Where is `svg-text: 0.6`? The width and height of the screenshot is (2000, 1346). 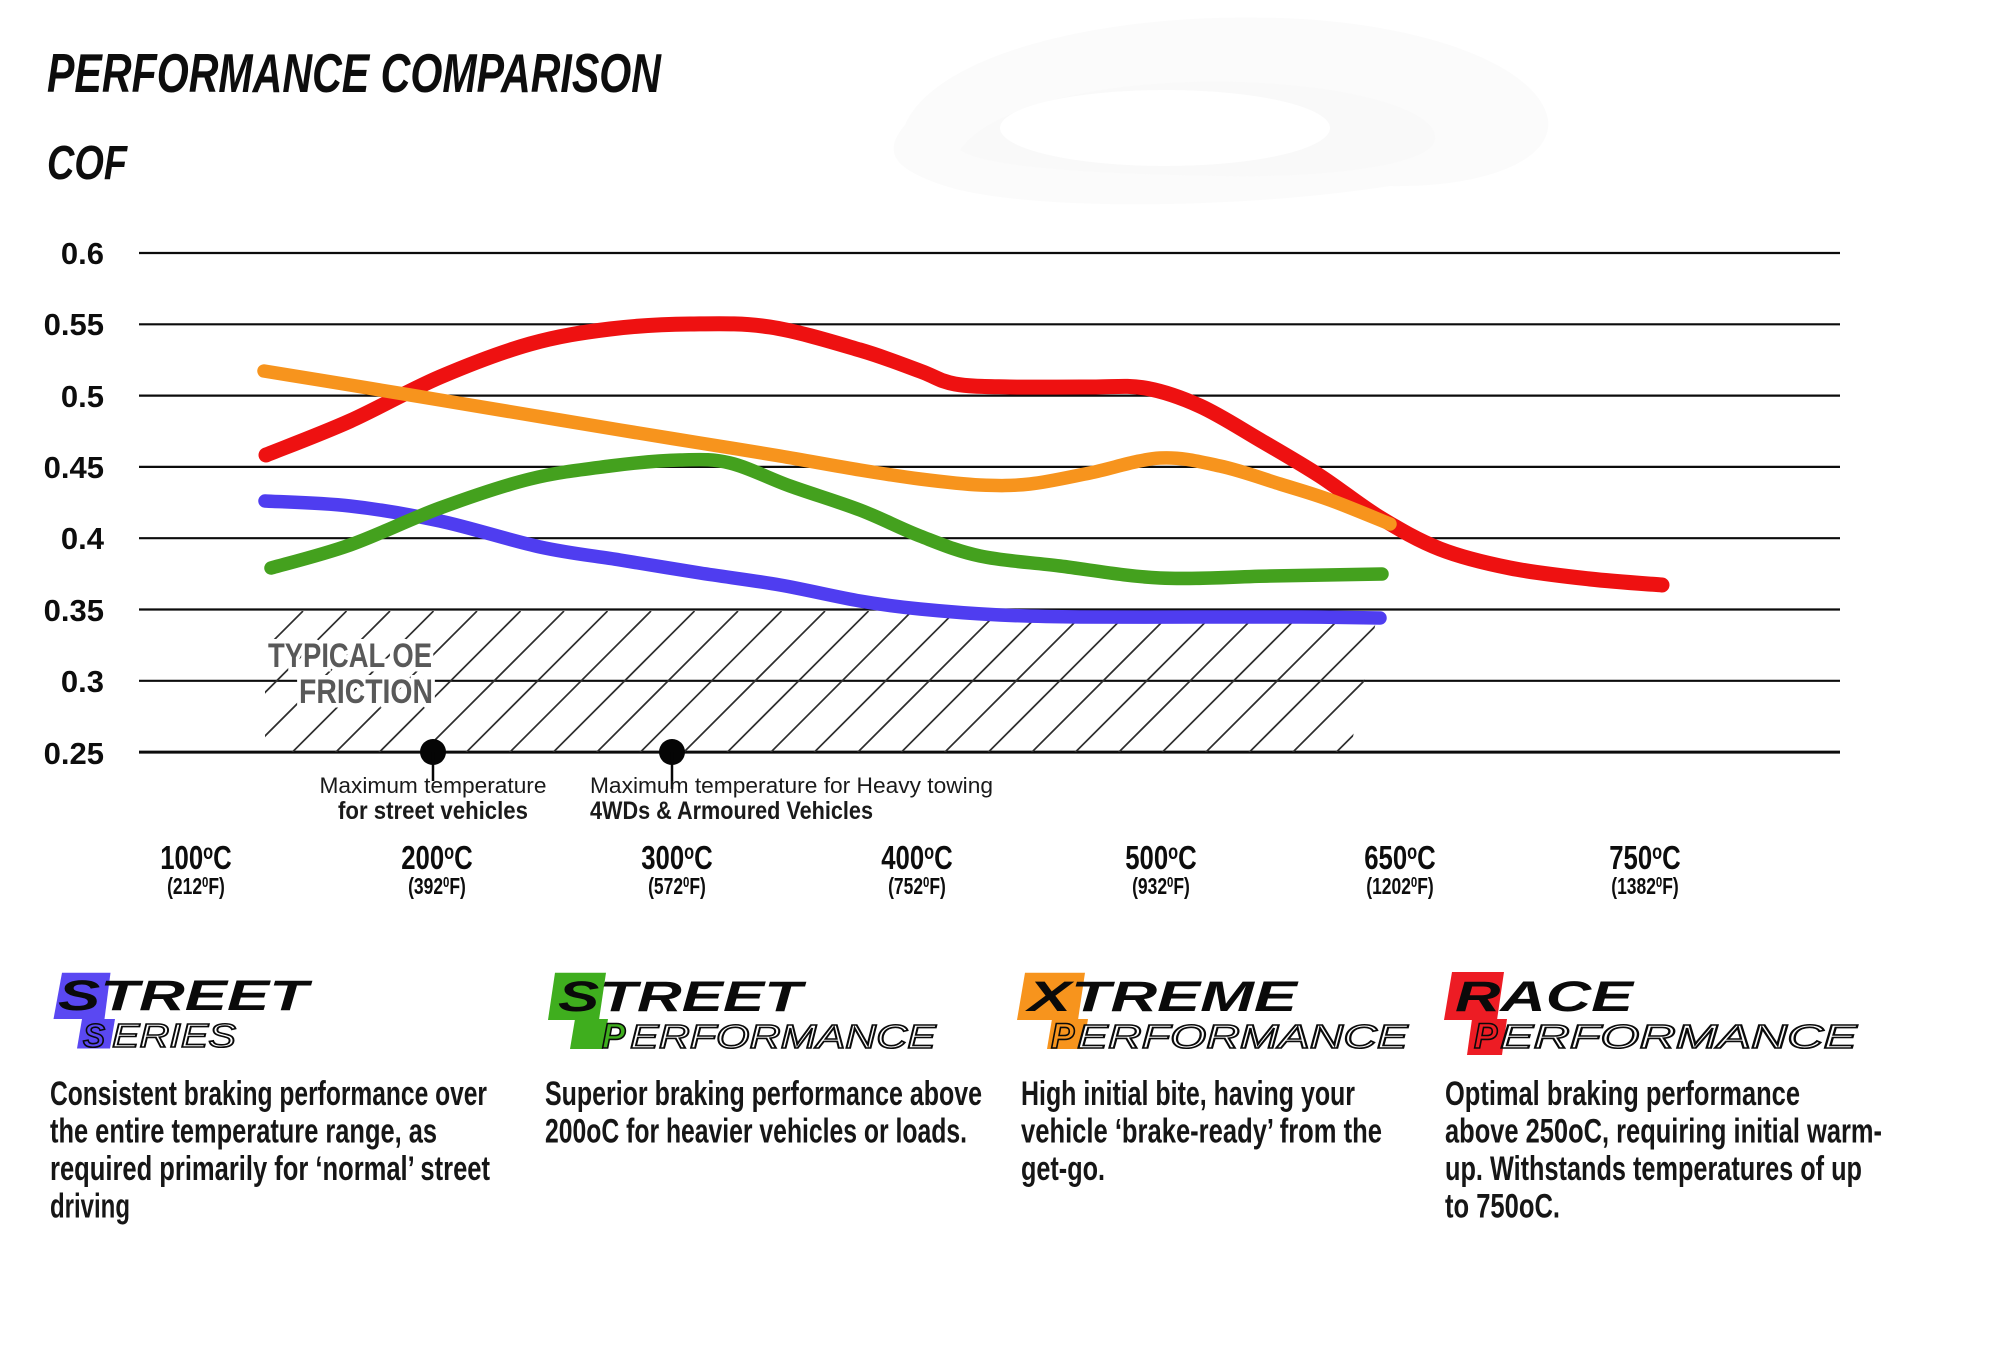
svg-text: 0.6 is located at coordinates (82, 253).